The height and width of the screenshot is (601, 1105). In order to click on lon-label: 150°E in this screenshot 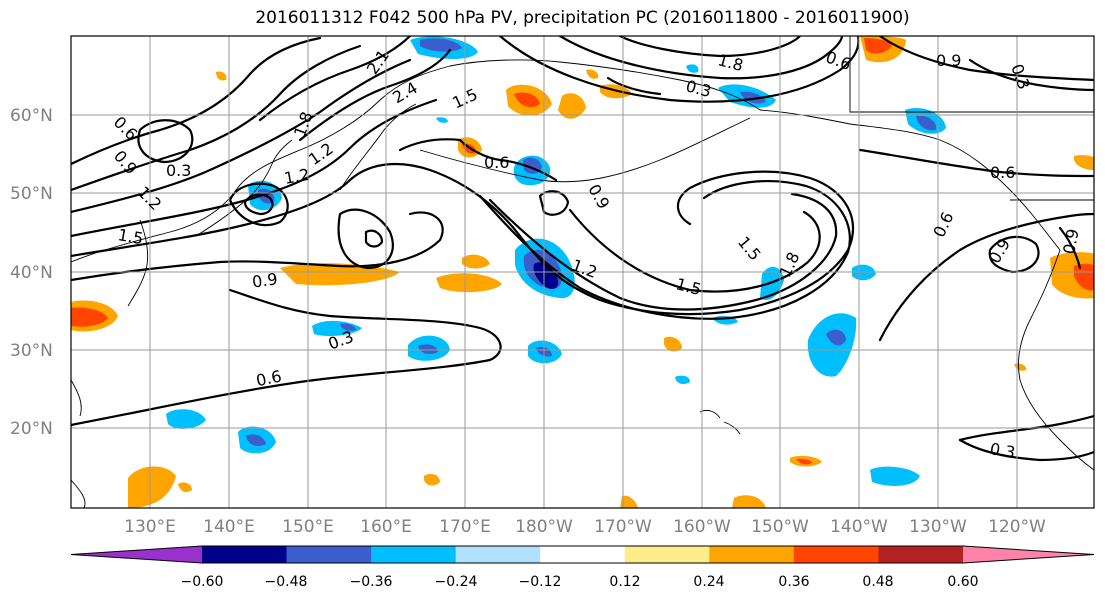, I will do `click(308, 527)`.